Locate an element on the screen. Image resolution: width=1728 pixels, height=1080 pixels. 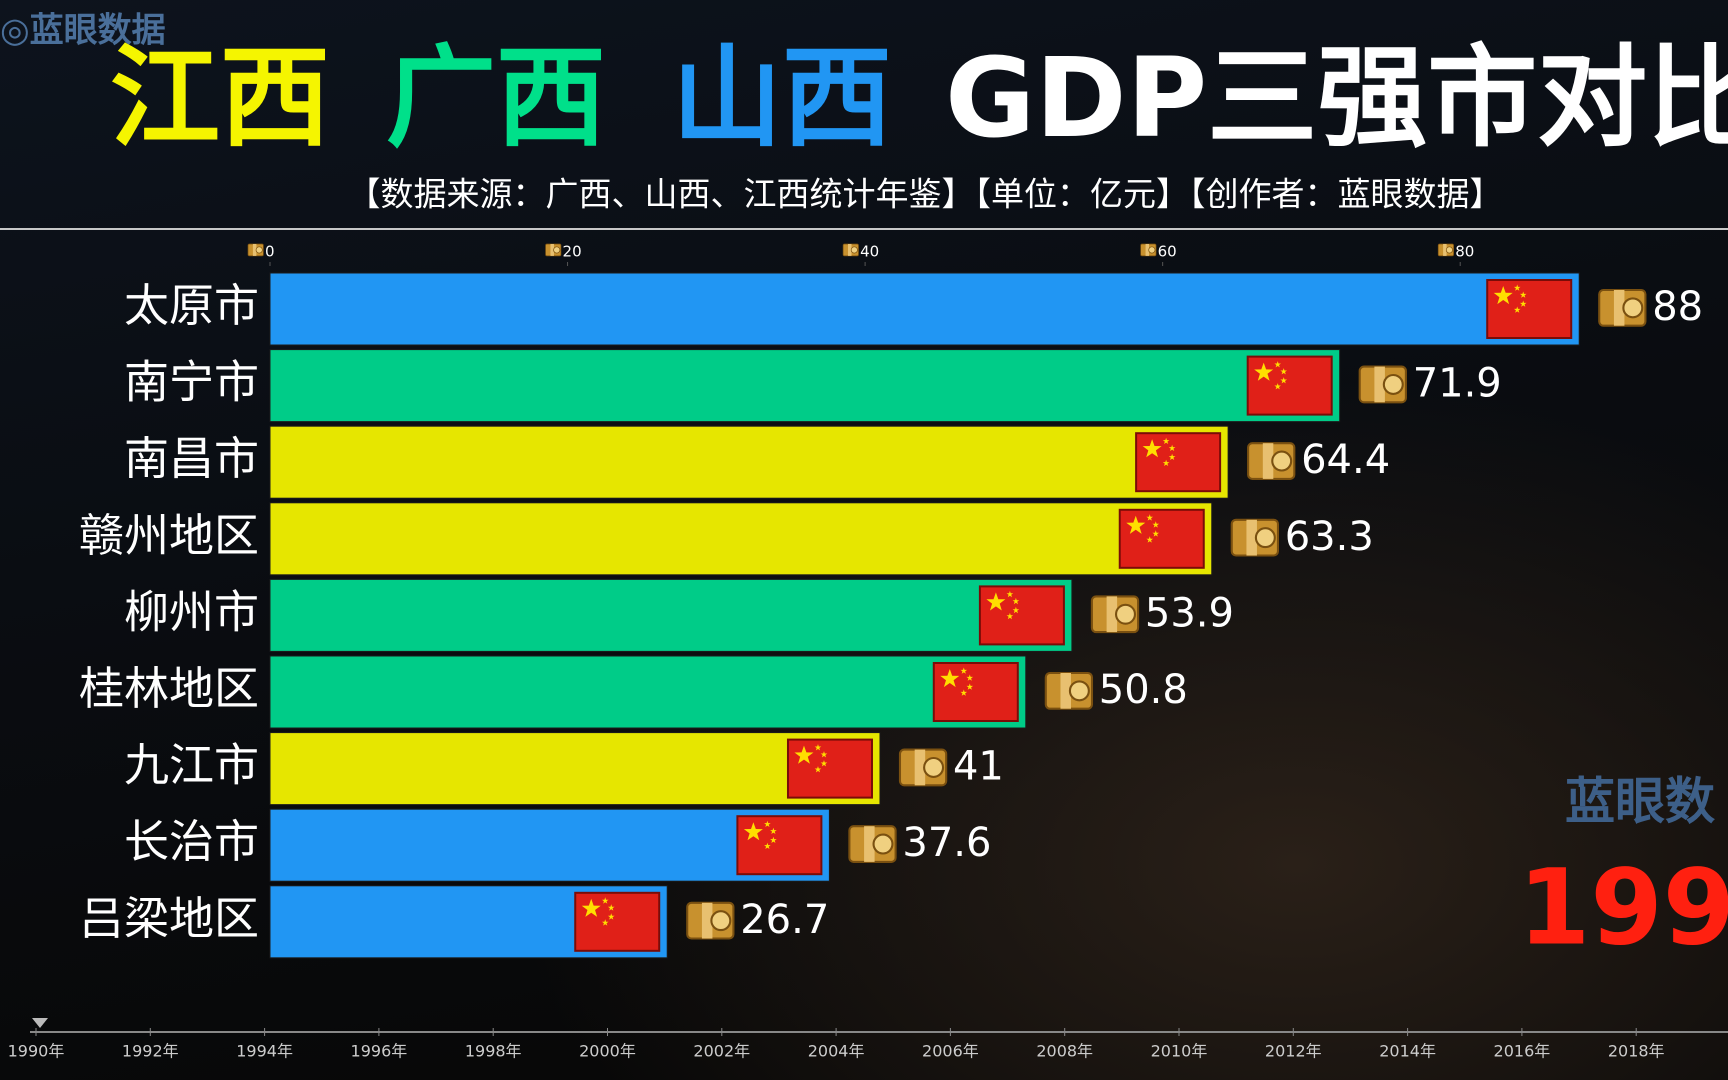
timeline-label: 1998年 is located at coordinates (493, 1051).